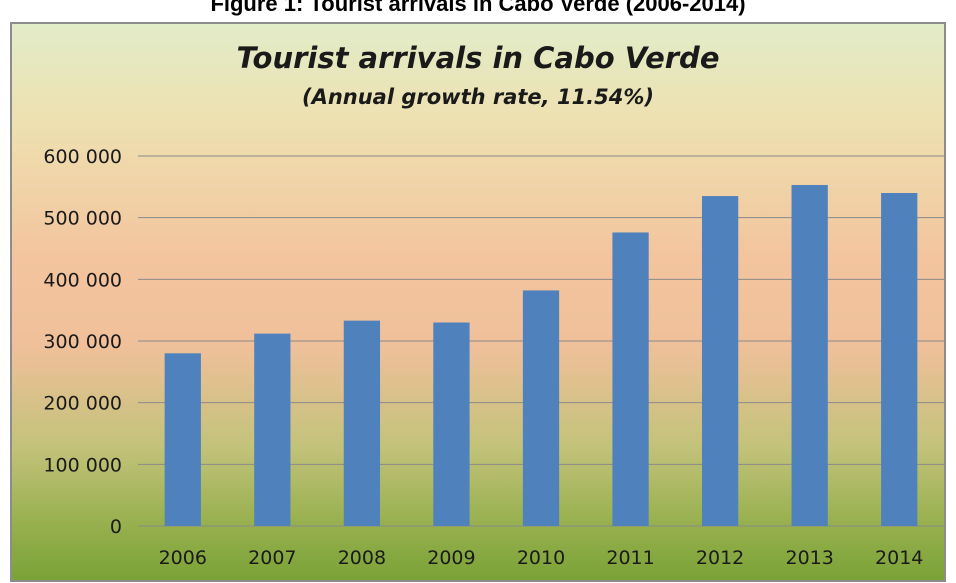  I want to click on y-tick-label: 500 000, so click(82, 219).